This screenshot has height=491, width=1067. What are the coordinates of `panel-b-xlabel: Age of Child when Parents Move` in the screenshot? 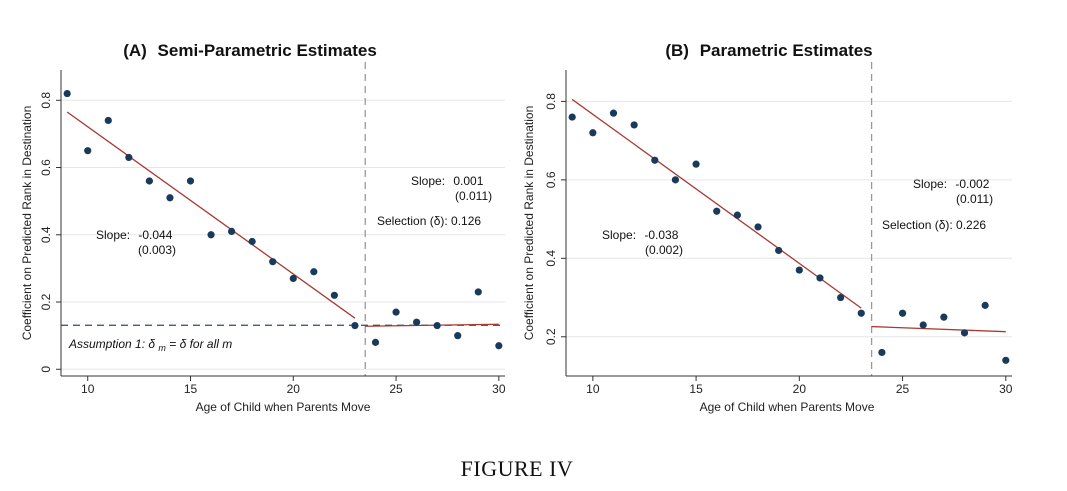 It's located at (787, 407).